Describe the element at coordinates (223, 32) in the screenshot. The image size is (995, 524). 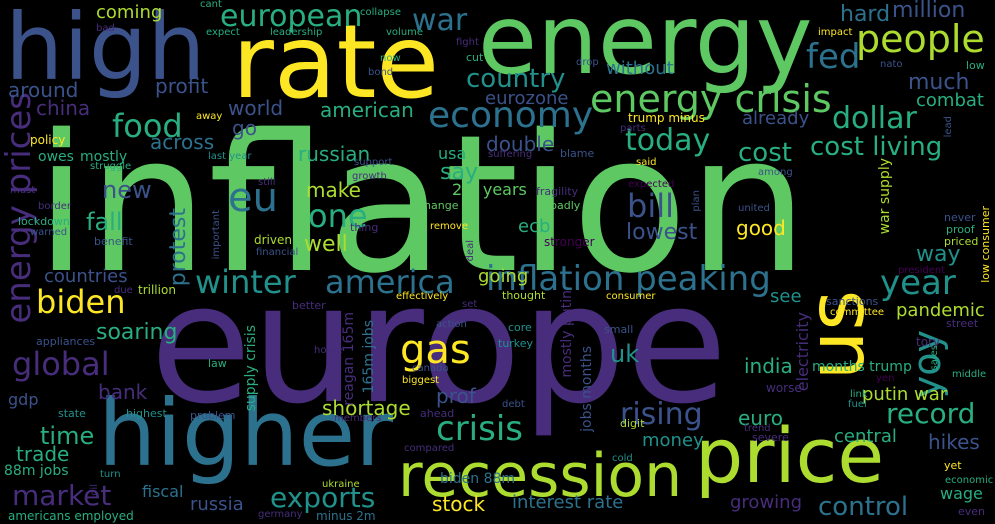
I see `word: expect` at that location.